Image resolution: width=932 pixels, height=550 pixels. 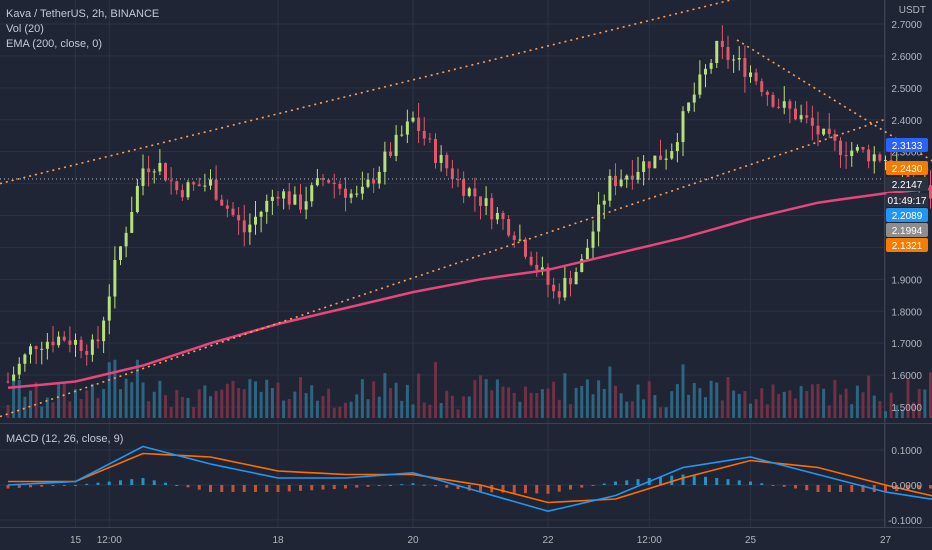 I want to click on ema-title: EMA (200, close, 0), so click(x=54, y=44).